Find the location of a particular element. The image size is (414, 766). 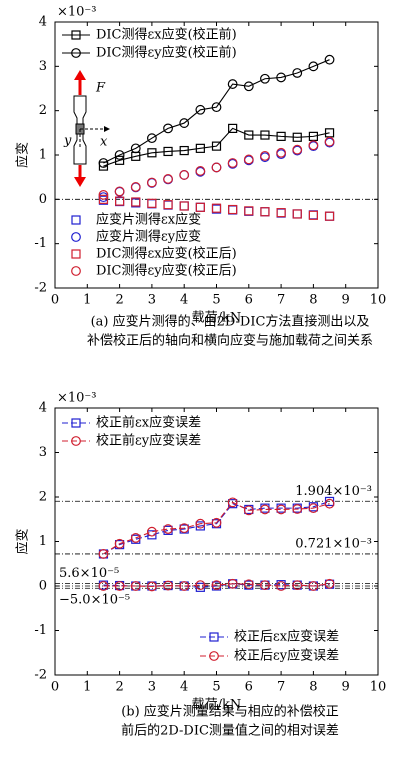

legend-label: 应变片测得εy应变 is located at coordinates (148, 237).